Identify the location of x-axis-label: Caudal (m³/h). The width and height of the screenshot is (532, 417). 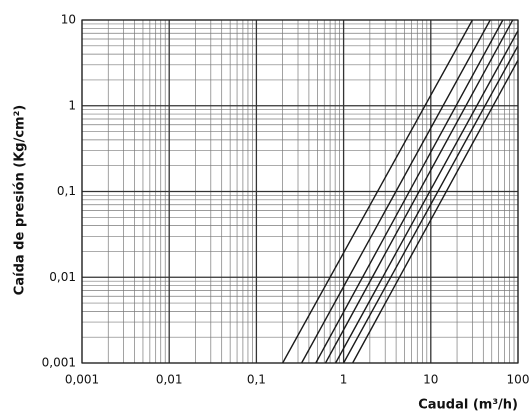
(468, 405).